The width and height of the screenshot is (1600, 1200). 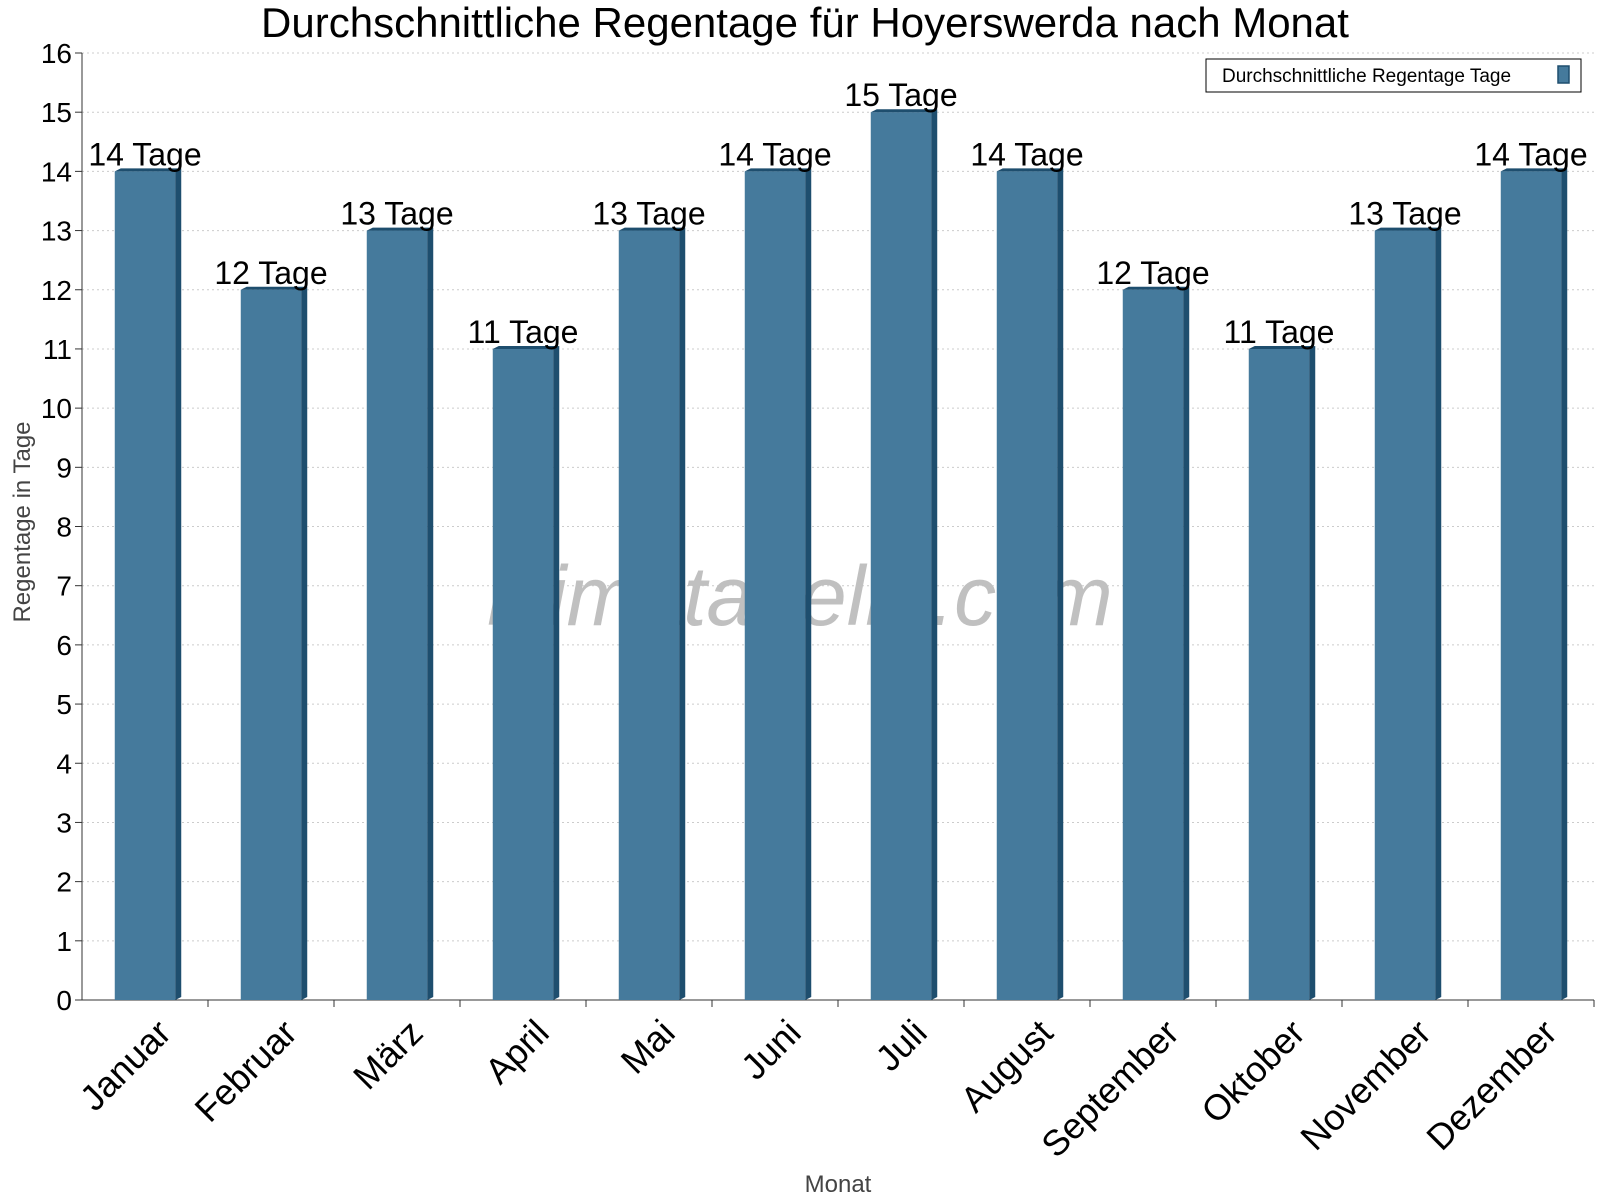 What do you see at coordinates (900, 95) in the screenshot?
I see `data-label: 15 Tage` at bounding box center [900, 95].